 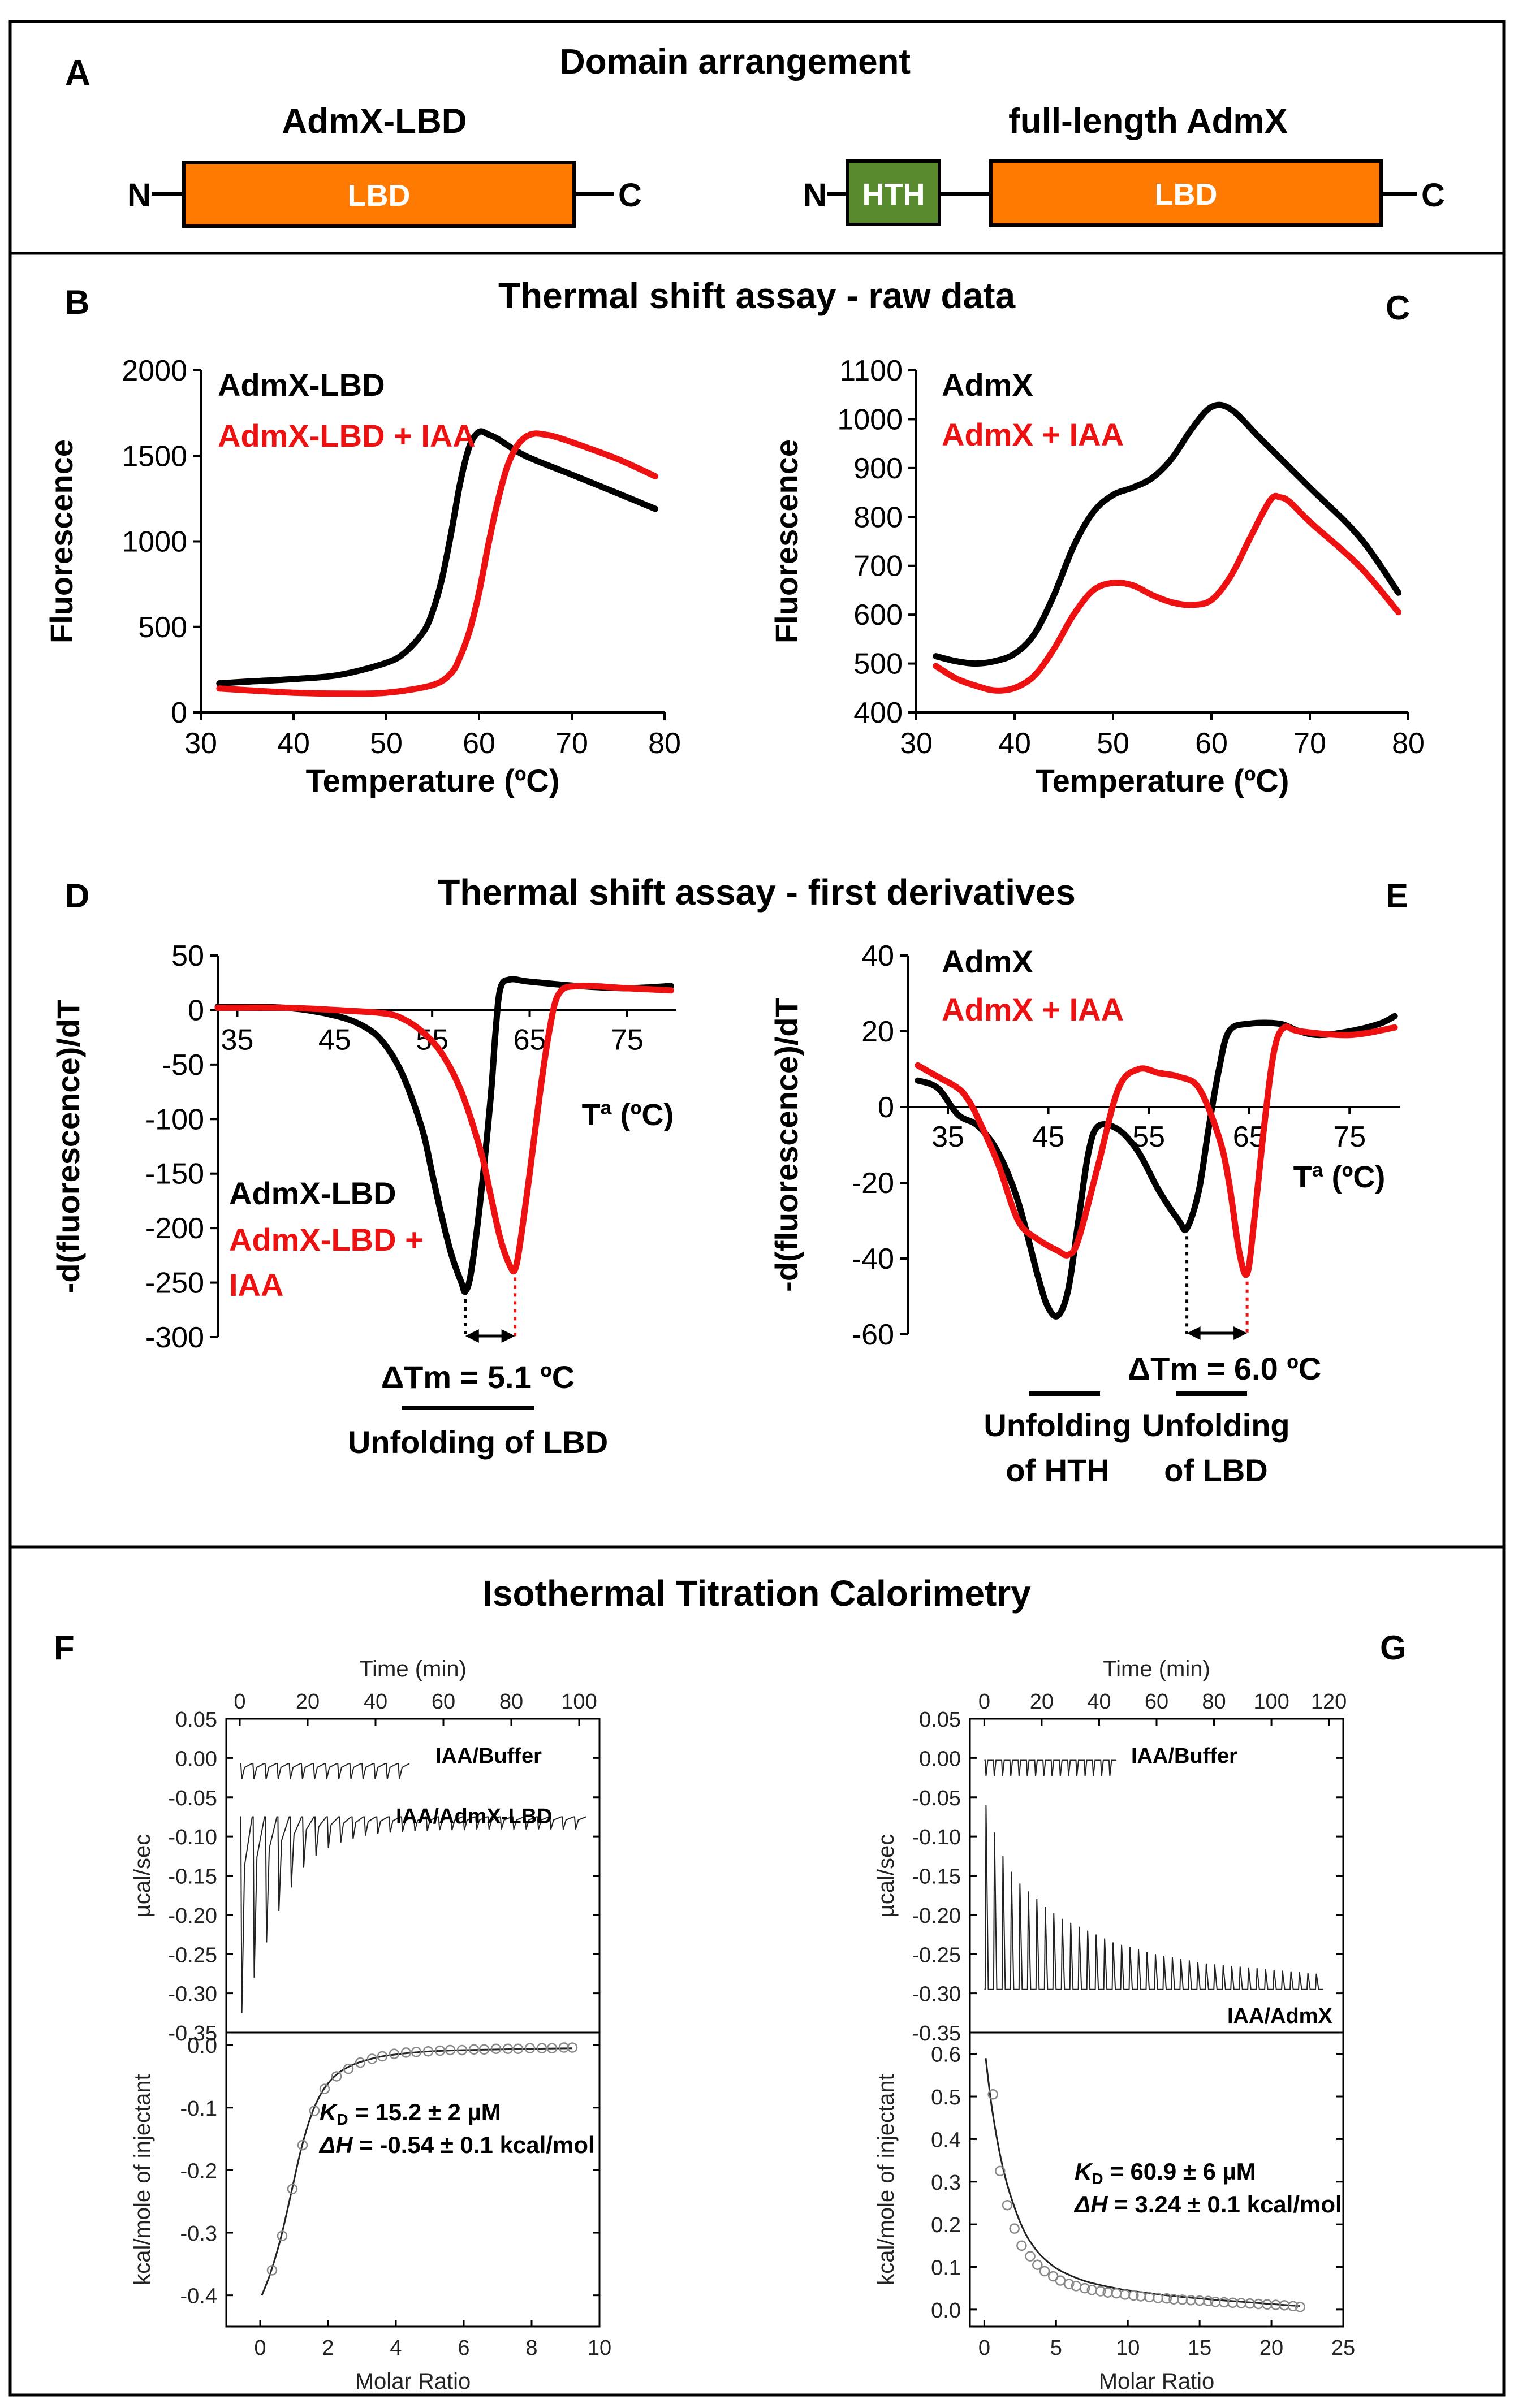 I want to click on legend-entry-admx: AdmX, so click(x=987, y=961).